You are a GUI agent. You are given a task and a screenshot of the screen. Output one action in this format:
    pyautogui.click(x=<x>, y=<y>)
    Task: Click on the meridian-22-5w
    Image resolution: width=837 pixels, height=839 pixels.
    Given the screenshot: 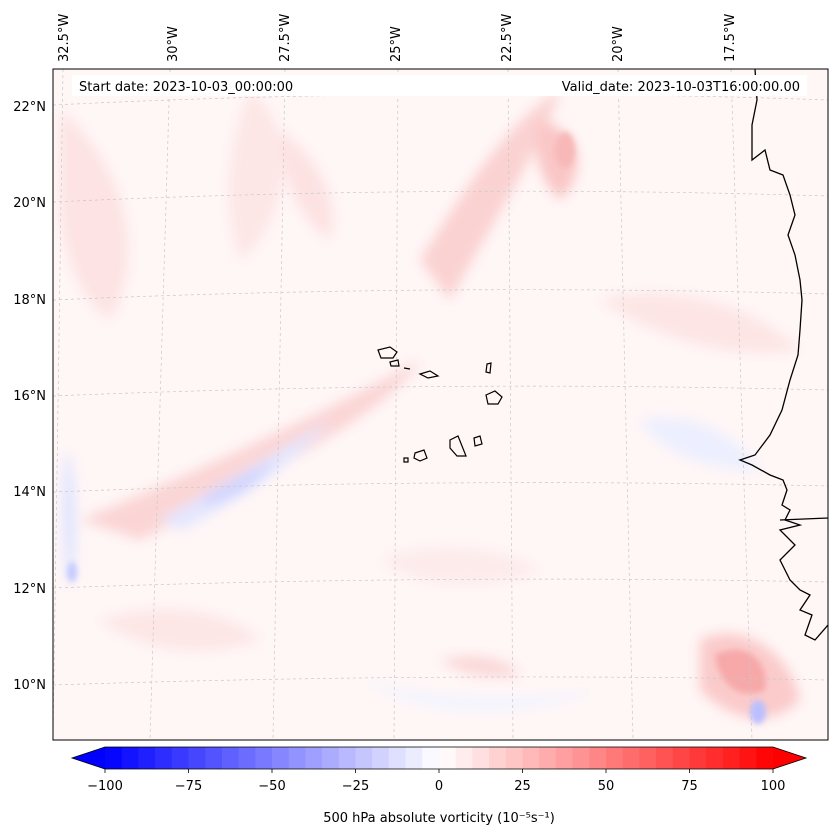 What is the action you would take?
    pyautogui.click(x=510, y=404)
    